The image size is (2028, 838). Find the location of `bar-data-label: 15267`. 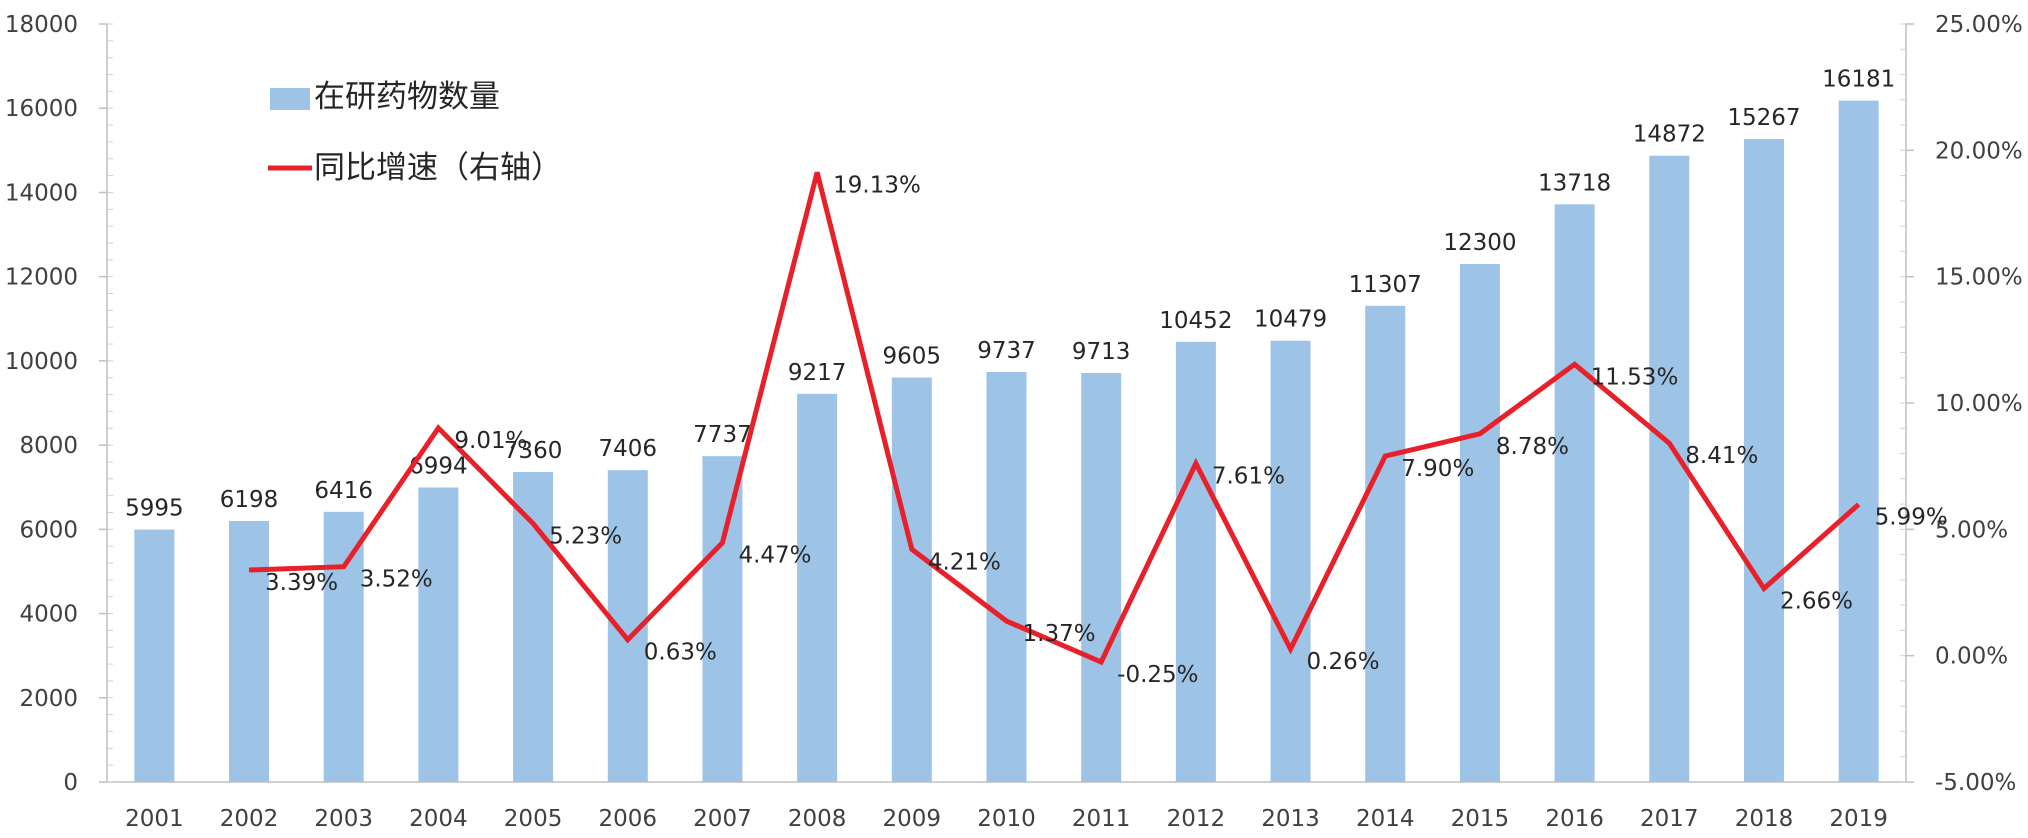

bar-data-label: 15267 is located at coordinates (1763, 118).